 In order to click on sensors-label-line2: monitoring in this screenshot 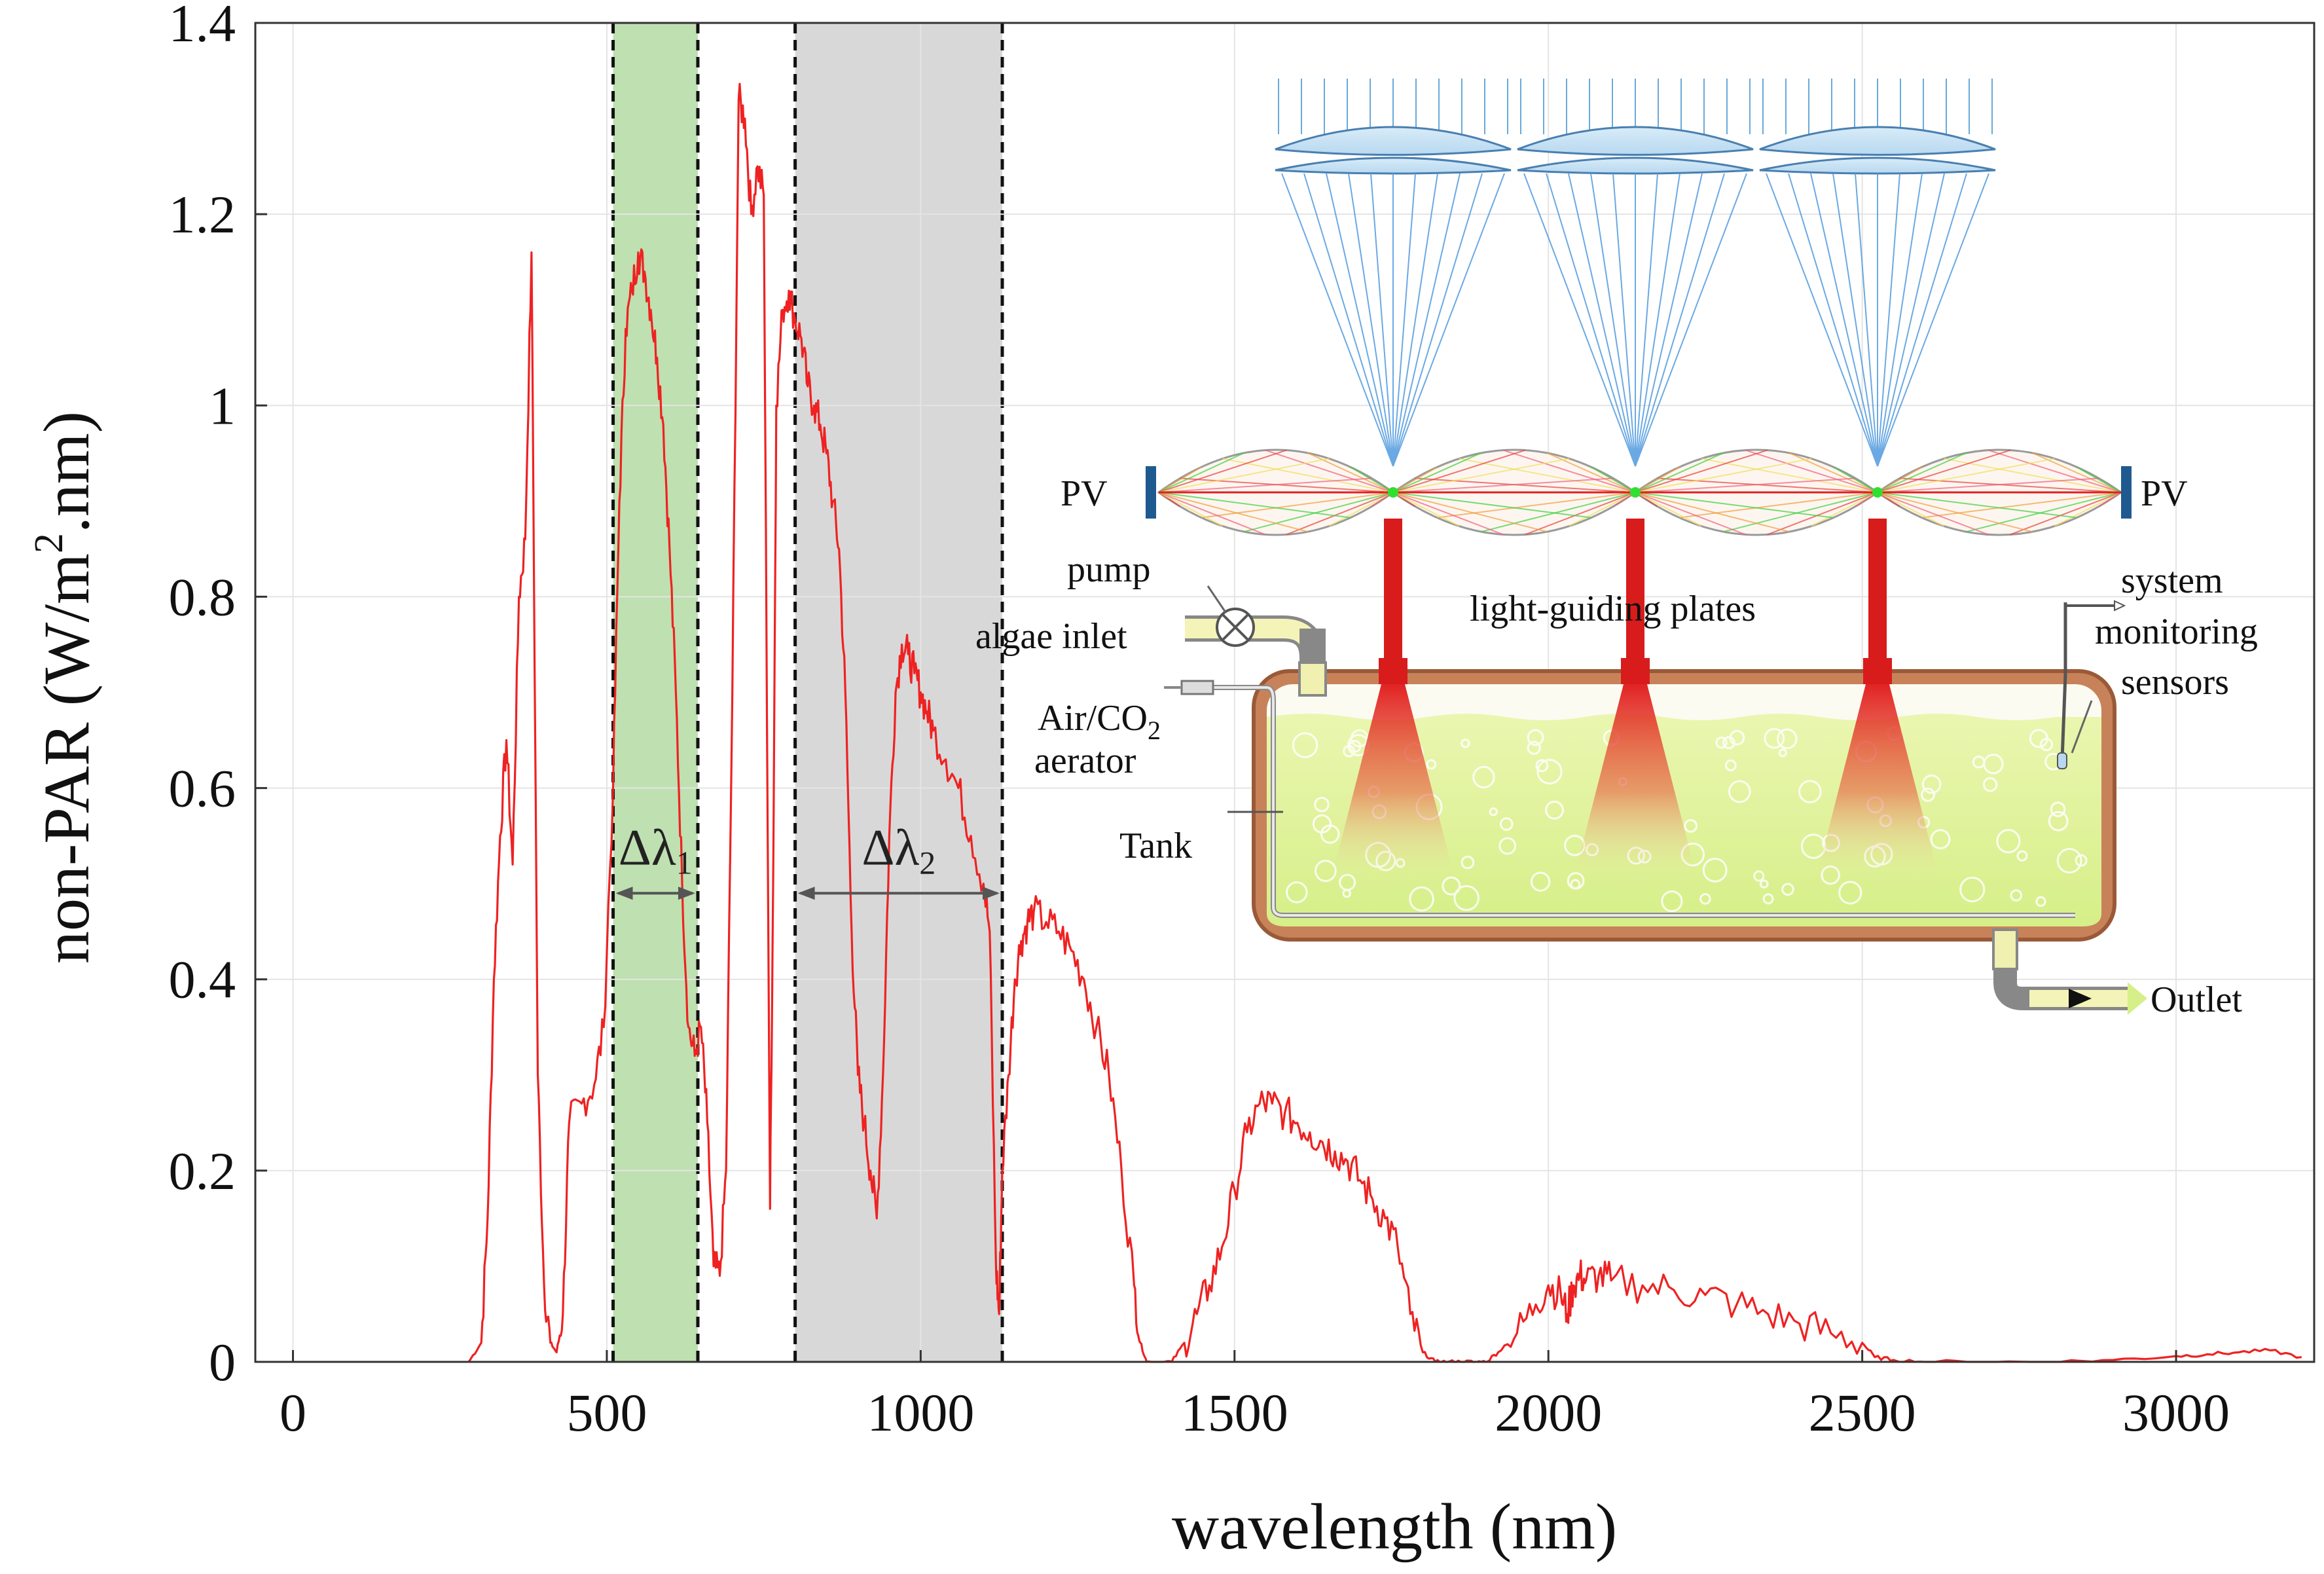, I will do `click(2176, 632)`.